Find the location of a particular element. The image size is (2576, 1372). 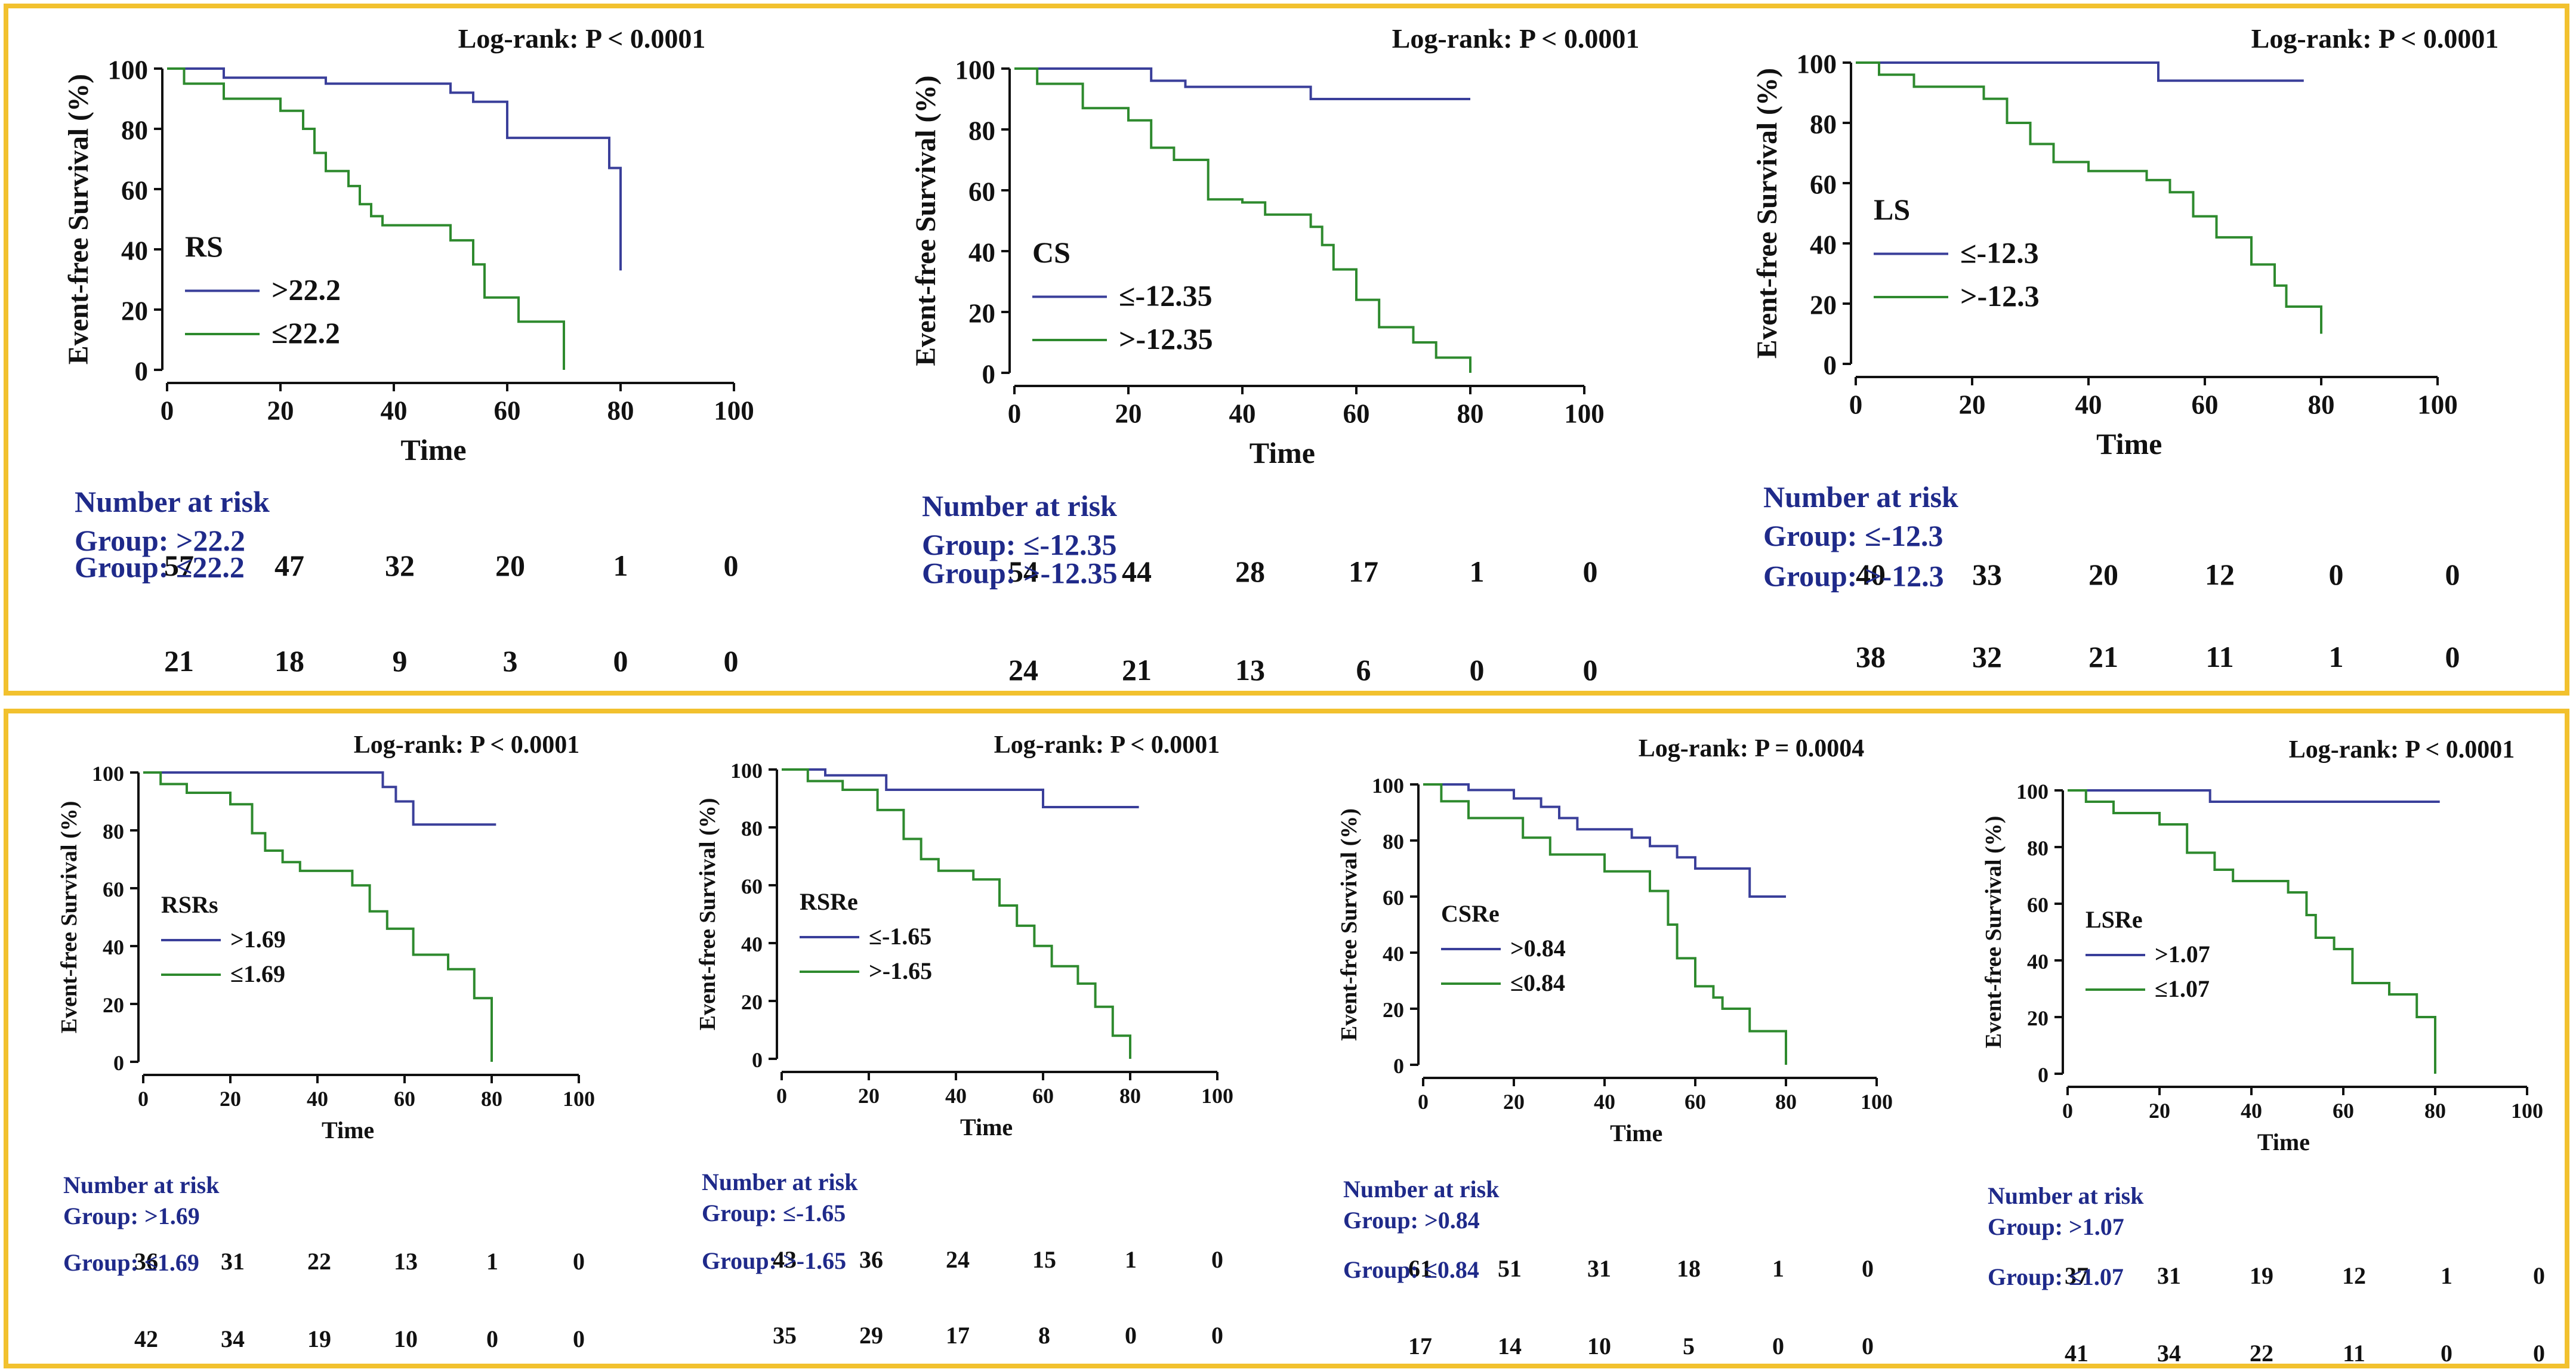

risk-count: 38 is located at coordinates (1871, 656).